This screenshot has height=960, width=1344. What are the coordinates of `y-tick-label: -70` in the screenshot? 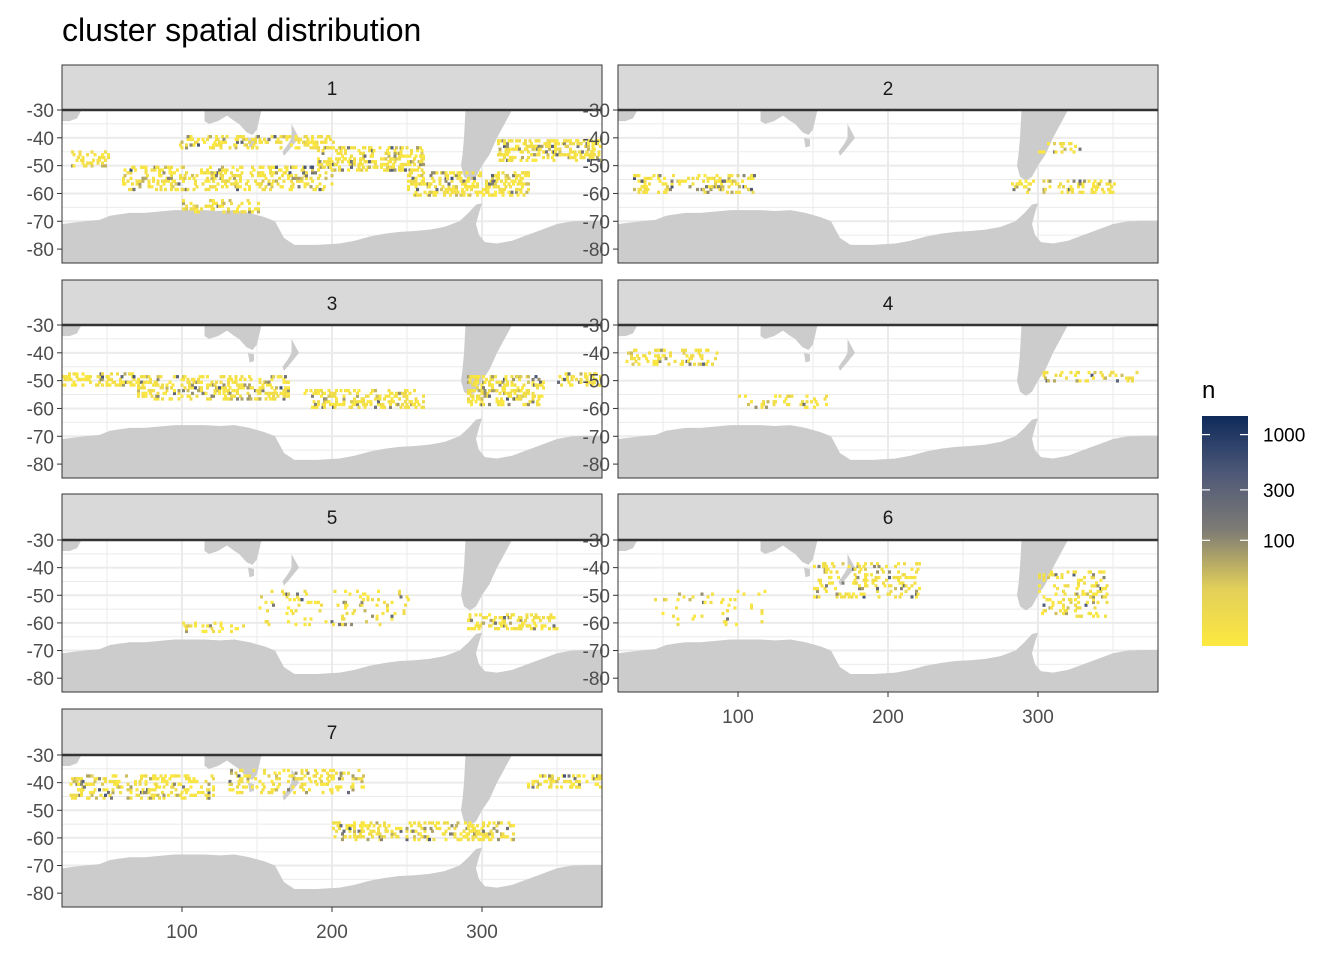 It's located at (596, 437).